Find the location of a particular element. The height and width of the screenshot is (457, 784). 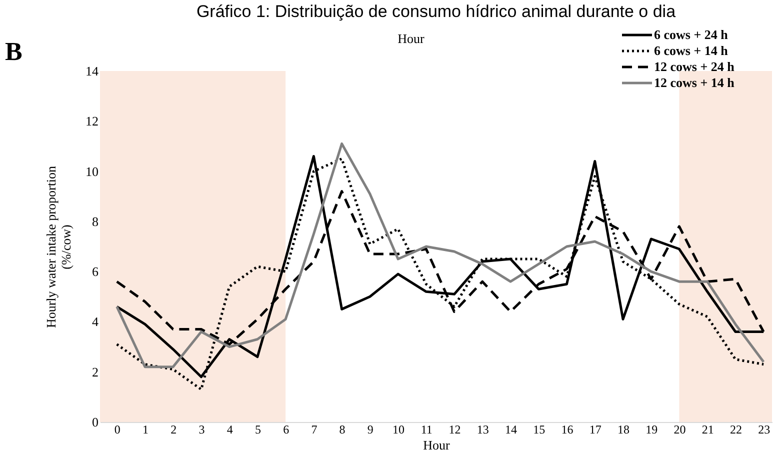

x-axis-title: Hour is located at coordinates (437, 445).